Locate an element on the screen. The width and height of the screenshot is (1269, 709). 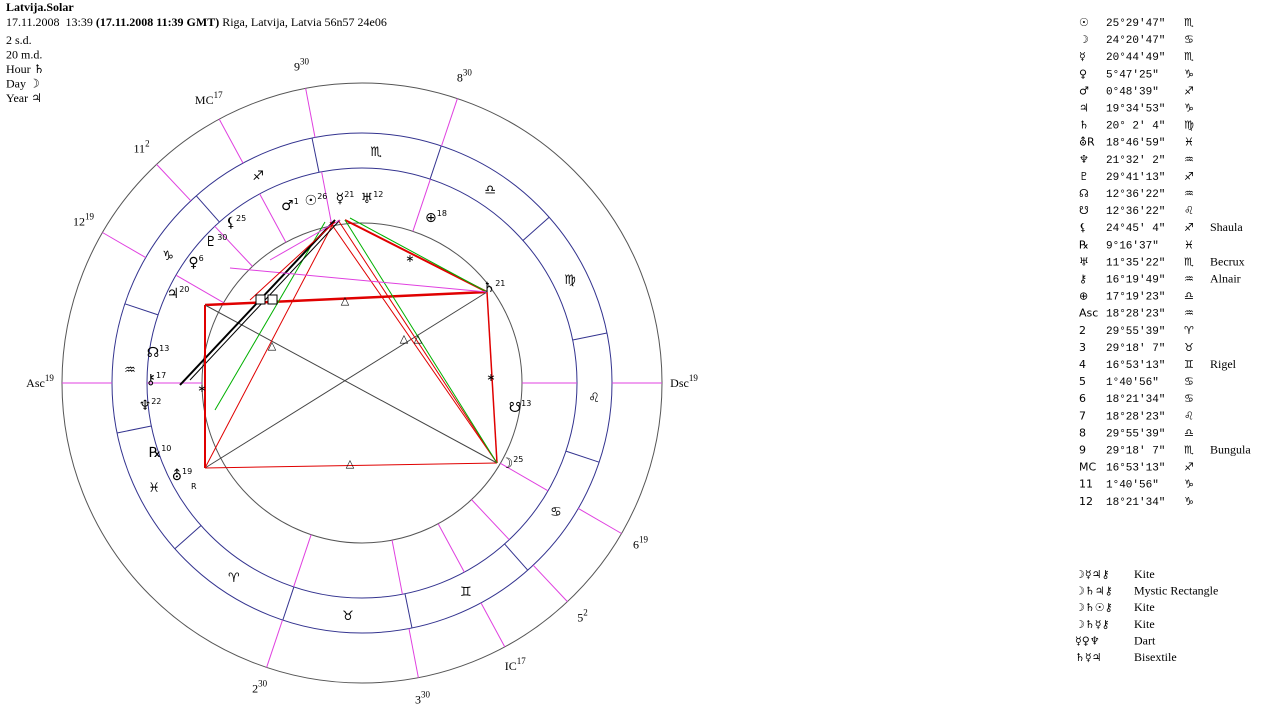
house-name: MC is located at coordinates (204, 100).